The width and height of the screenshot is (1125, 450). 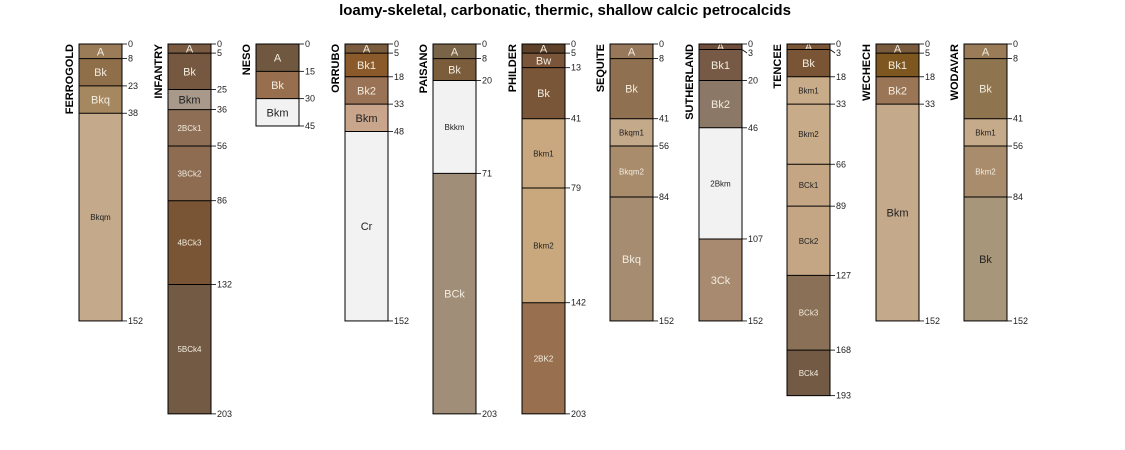 I want to click on profile-name: SUTHERLAND, so click(x=690, y=82).